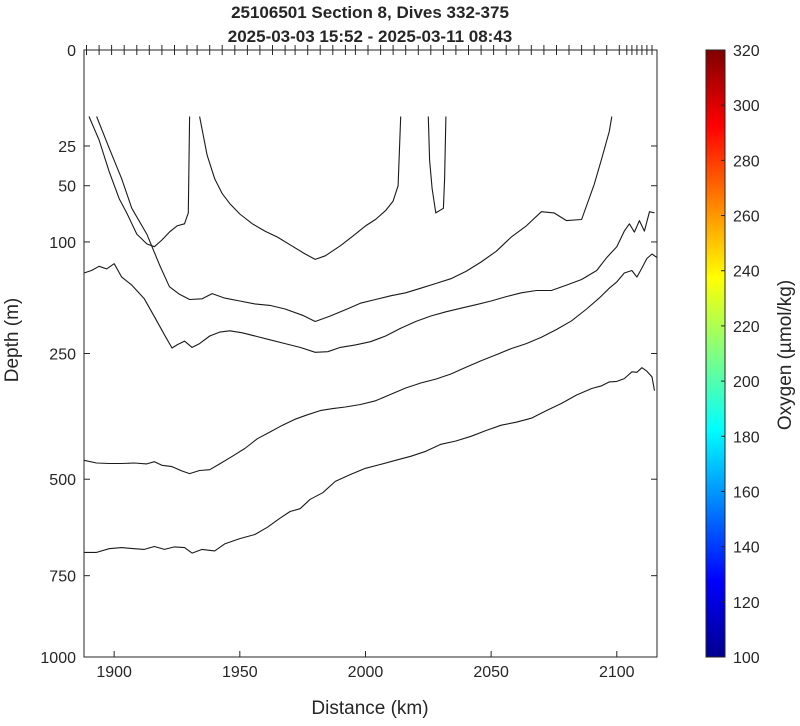  I want to click on x-tick-label: 2050, so click(491, 672).